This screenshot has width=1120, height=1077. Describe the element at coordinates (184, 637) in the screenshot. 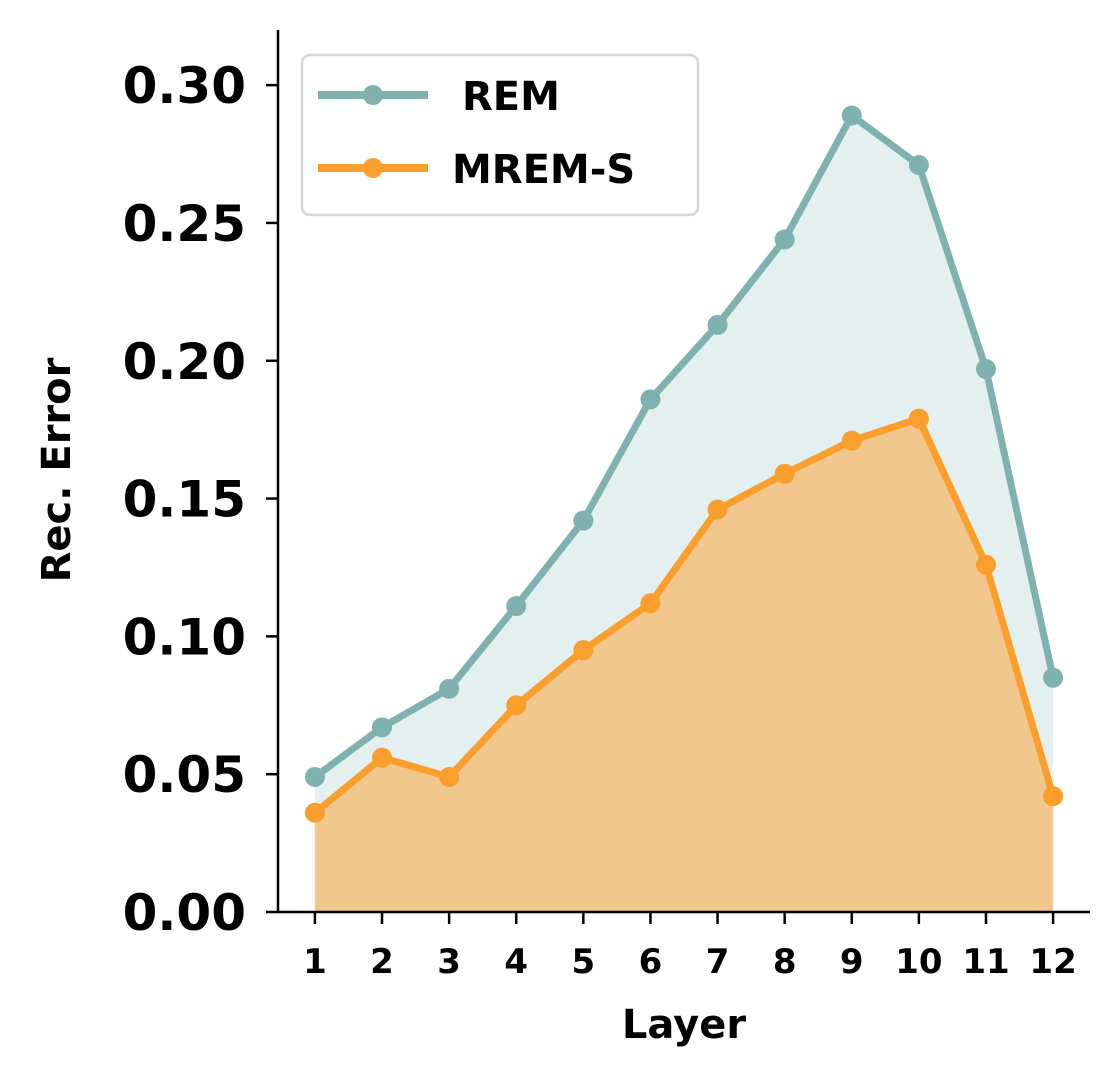

I see `y-tick-label: 0.10` at that location.